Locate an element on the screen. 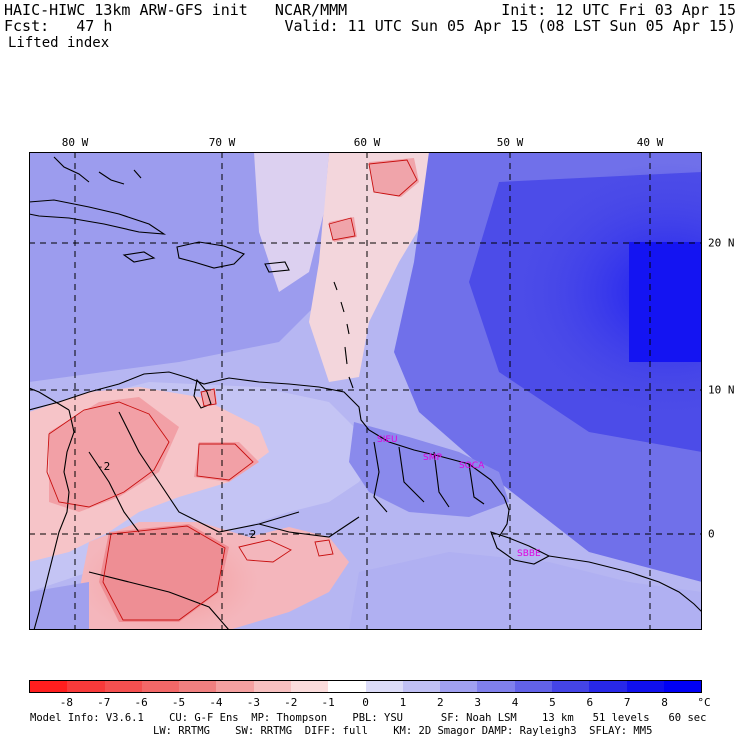 Image resolution: width=740 pixels, height=740 pixels. marajo-outline is located at coordinates (520, 548).